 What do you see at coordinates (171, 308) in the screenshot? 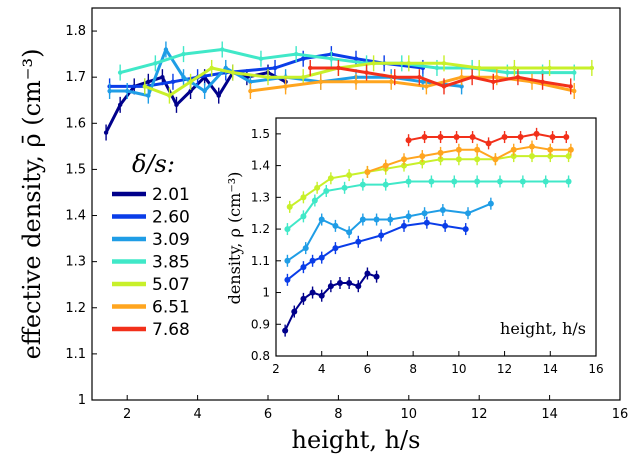
I see `legend-label: 6.51` at bounding box center [171, 308].